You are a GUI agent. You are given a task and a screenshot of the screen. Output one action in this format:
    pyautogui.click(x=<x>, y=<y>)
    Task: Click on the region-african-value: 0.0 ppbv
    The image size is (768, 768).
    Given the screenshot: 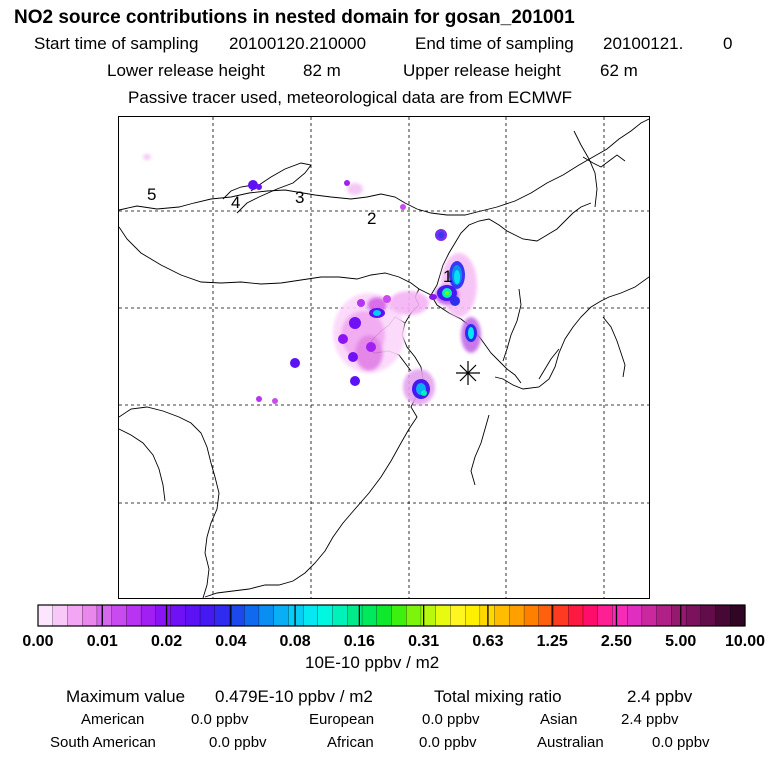 What is the action you would take?
    pyautogui.click(x=448, y=742)
    